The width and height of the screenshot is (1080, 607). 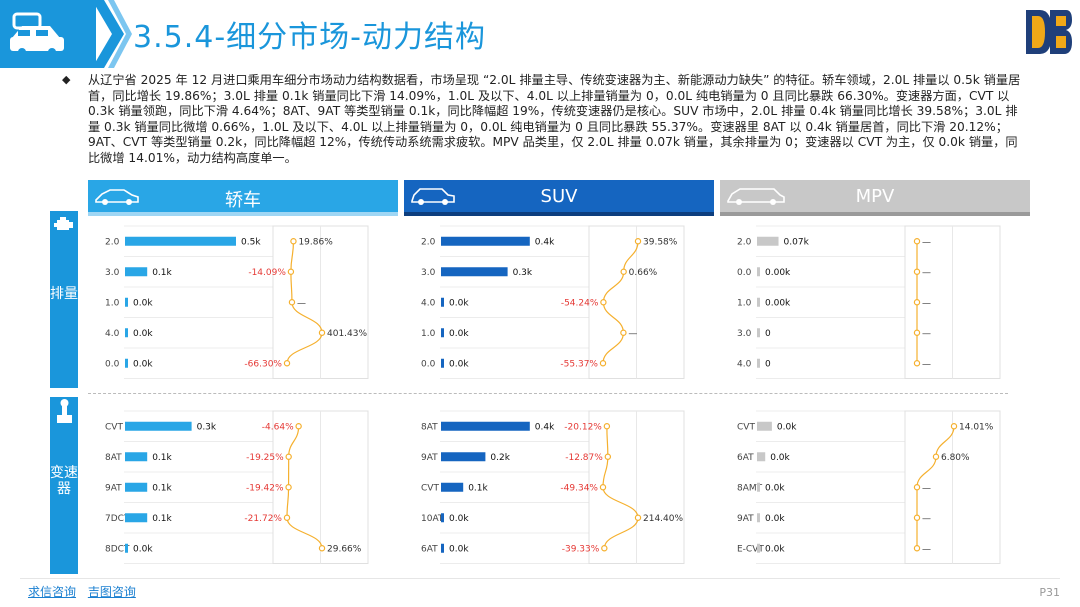 What do you see at coordinates (315, 242) in the screenshot?
I see `yoy-label: 19.86%` at bounding box center [315, 242].